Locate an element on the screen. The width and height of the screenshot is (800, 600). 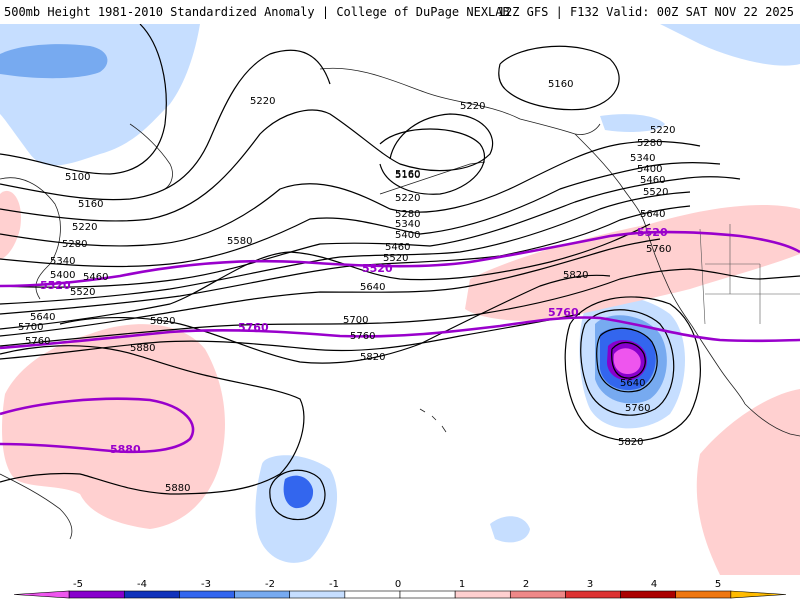
anomaly-colorbar: -5 -4 -3 -2 -1 0 1 2 3 4 5 is located at coordinates (400, 589).